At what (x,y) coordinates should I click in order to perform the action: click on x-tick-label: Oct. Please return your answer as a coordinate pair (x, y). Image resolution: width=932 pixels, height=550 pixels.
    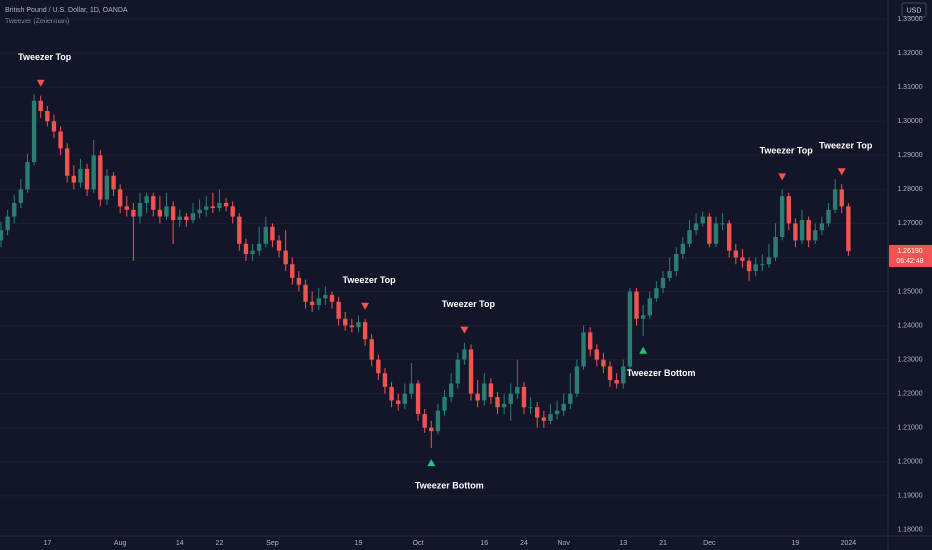
    Looking at the image, I should click on (418, 543).